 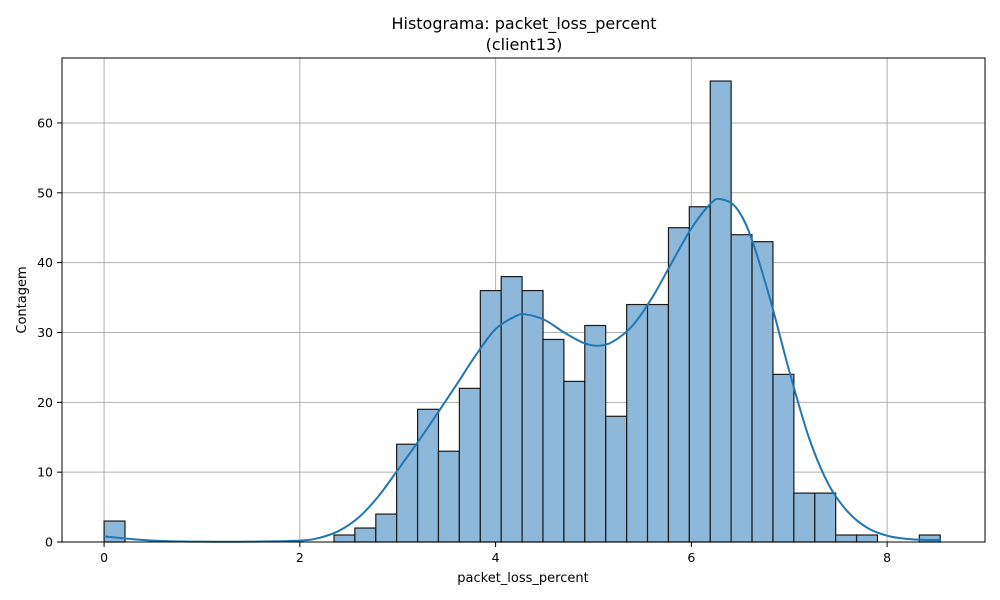 I want to click on y-tick-label: 10, so click(x=45, y=472).